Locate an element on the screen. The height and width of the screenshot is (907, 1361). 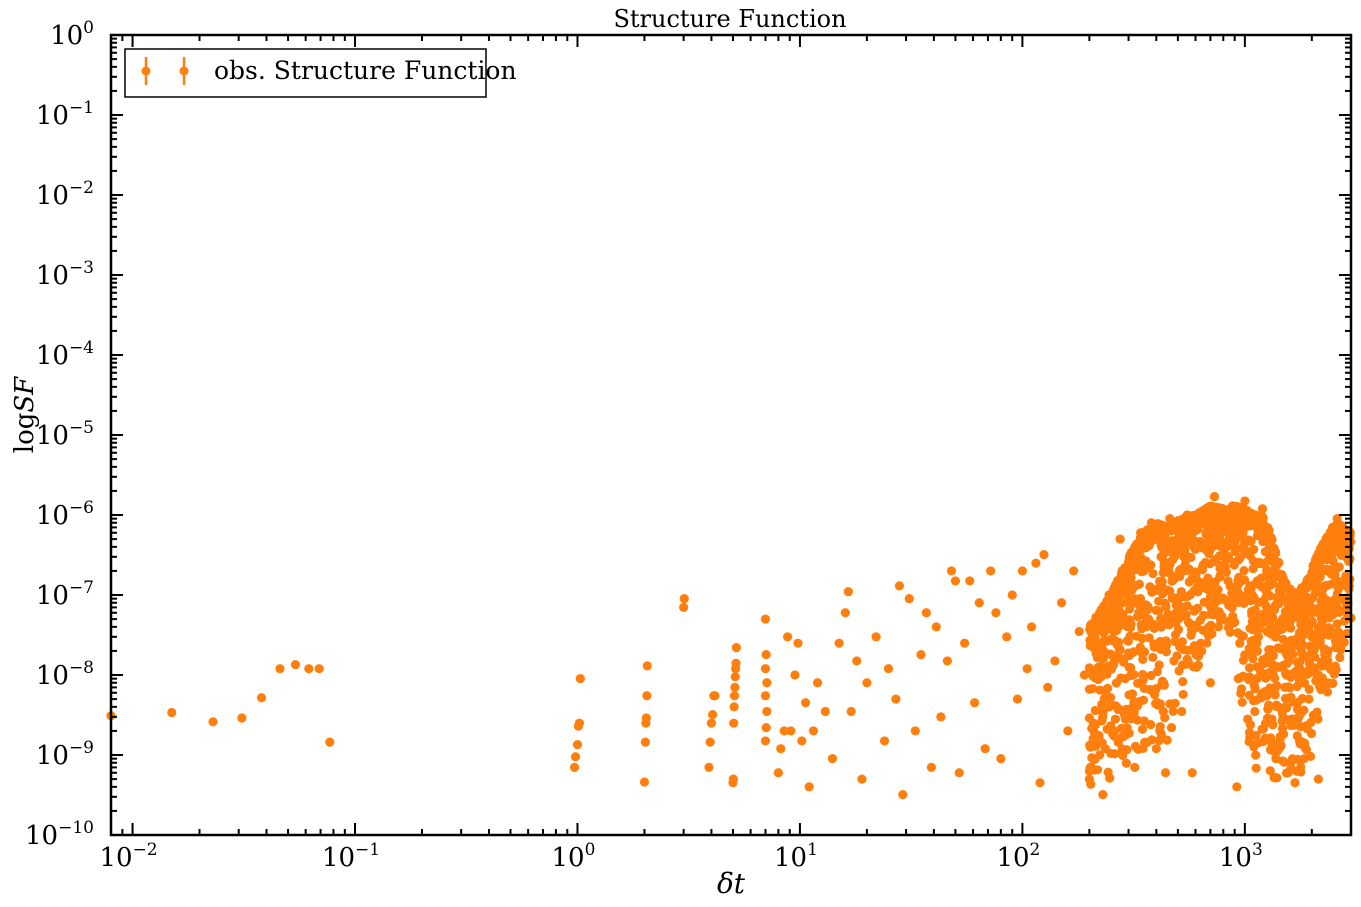
x-tick-label: 101 is located at coordinates (796, 856).